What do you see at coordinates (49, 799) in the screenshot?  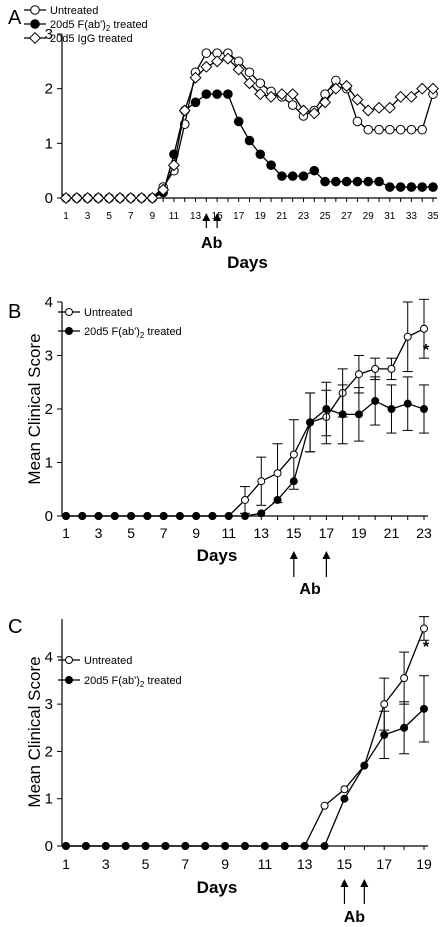 I see `y-tick-label: 1` at bounding box center [49, 799].